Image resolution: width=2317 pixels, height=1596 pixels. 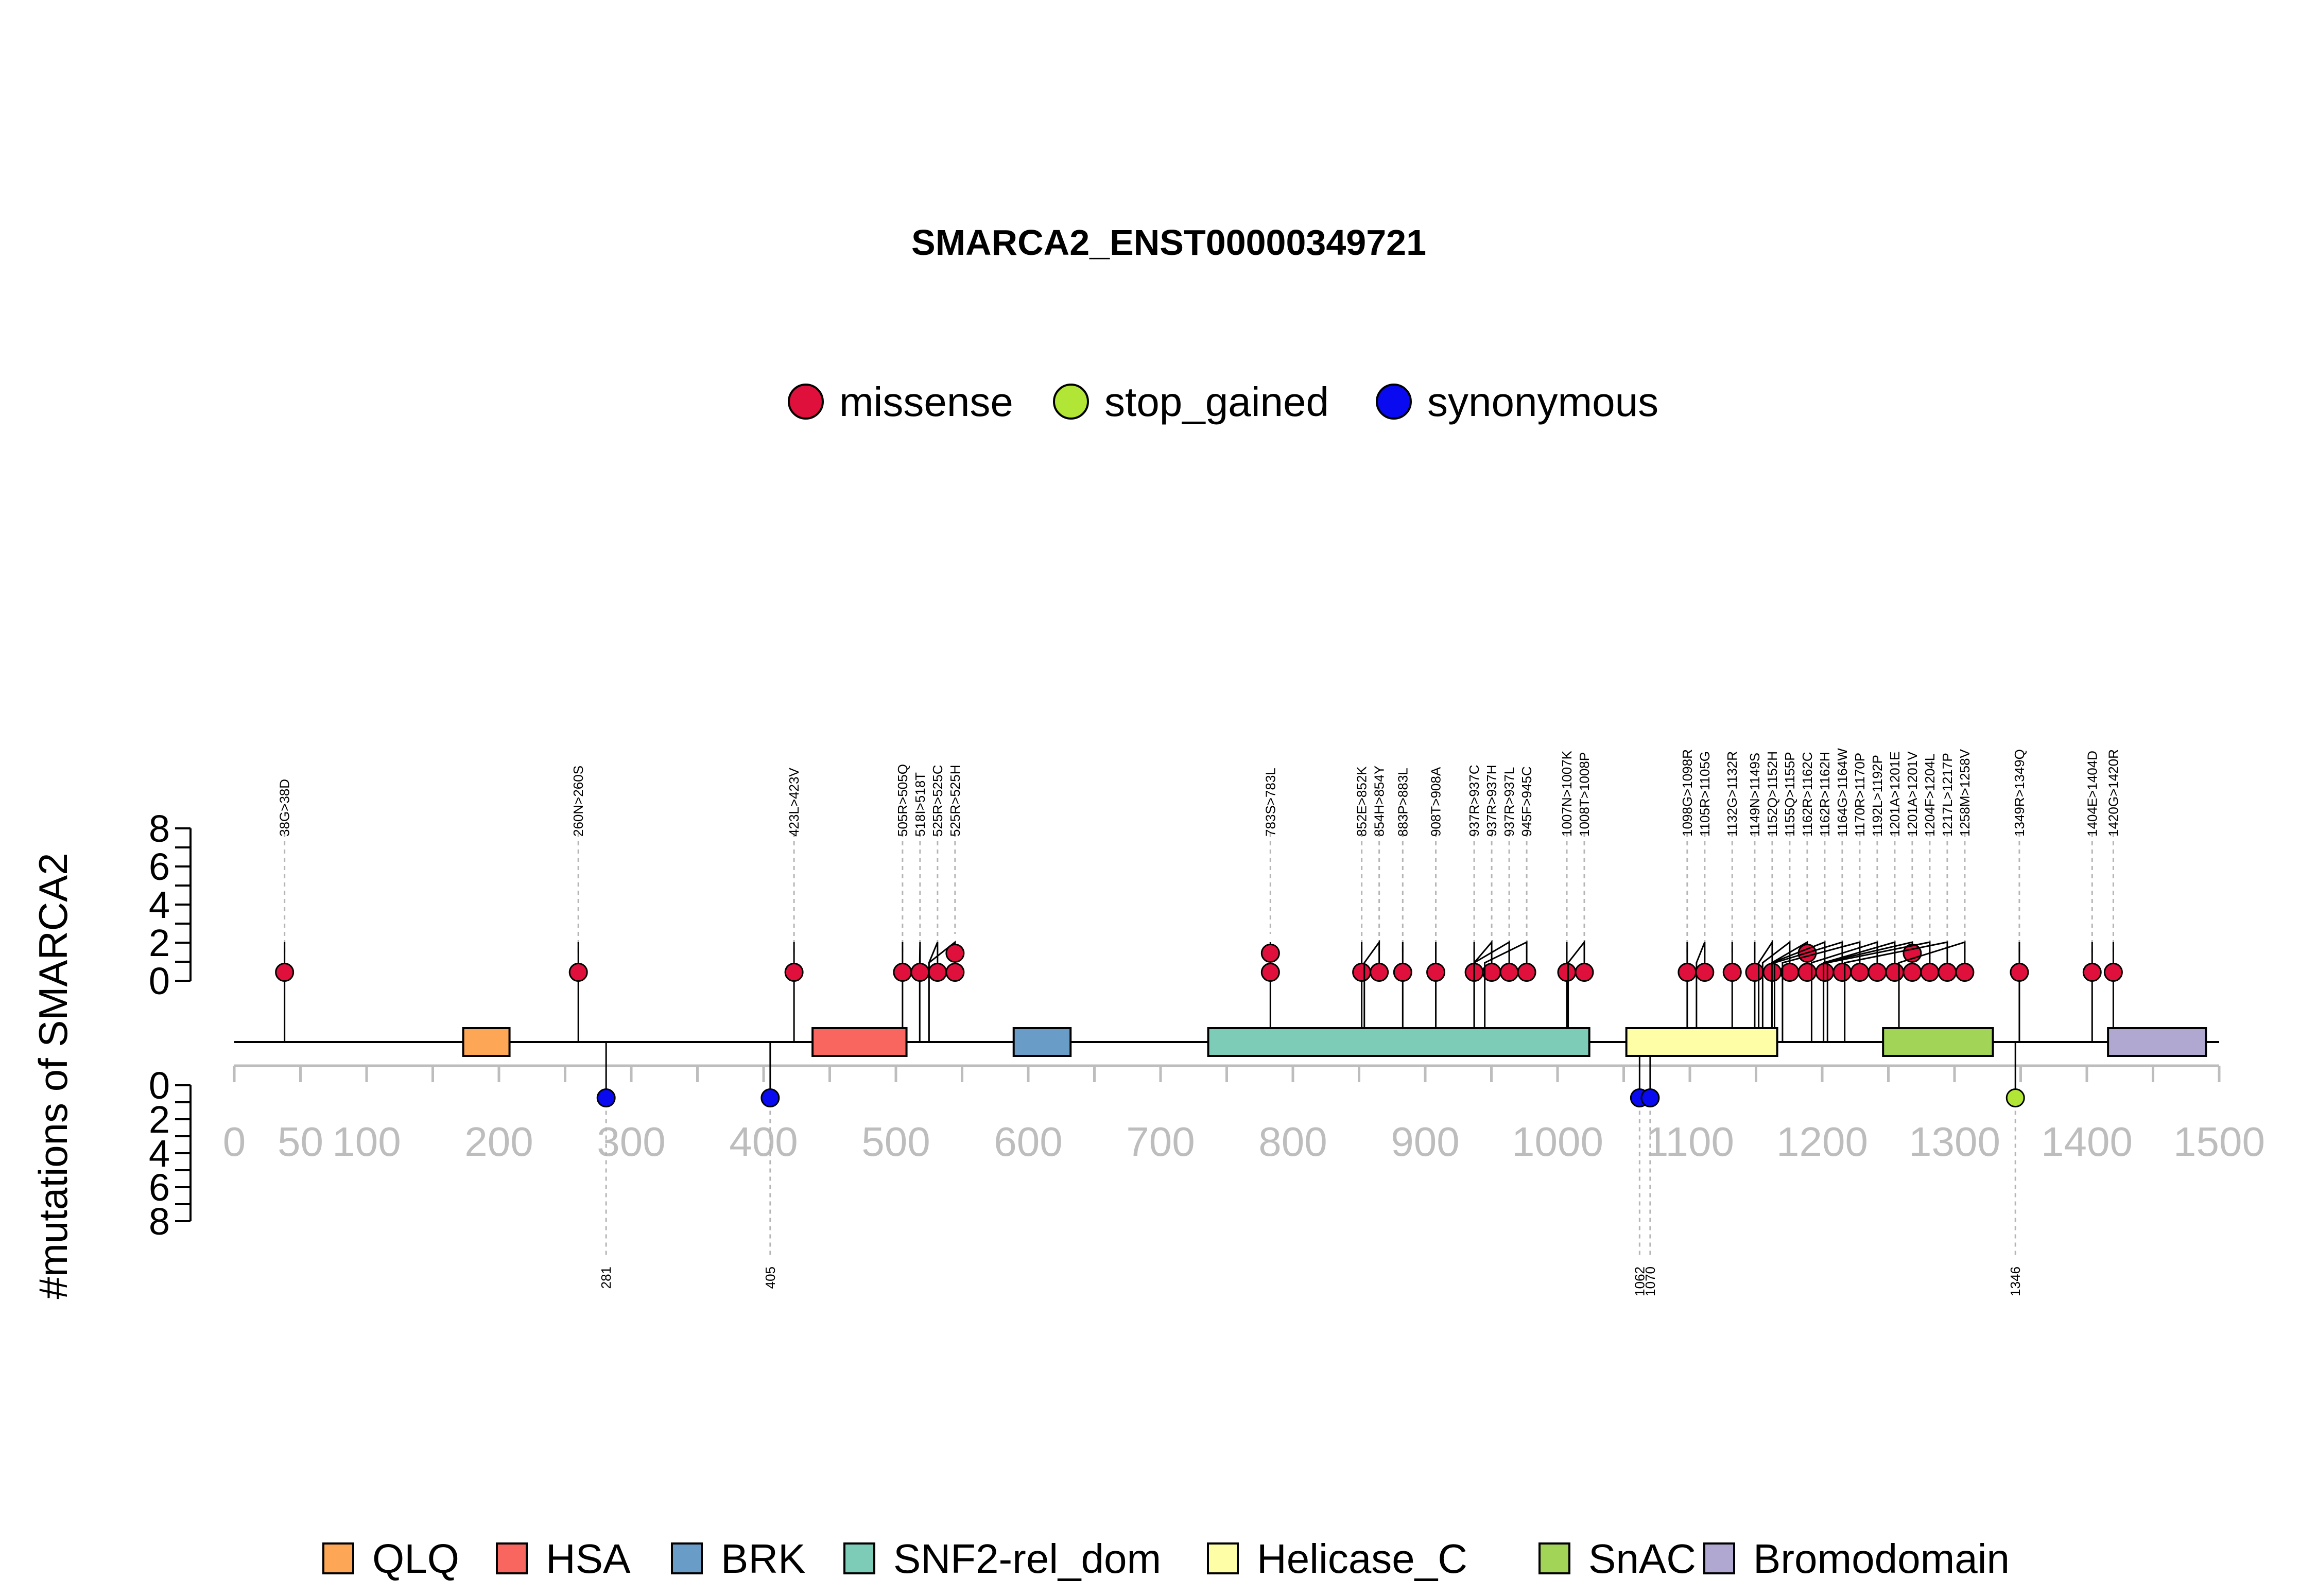 What do you see at coordinates (1362, 1559) in the screenshot?
I see `domain-legend-label-Helicase_C: Helicase_C` at bounding box center [1362, 1559].